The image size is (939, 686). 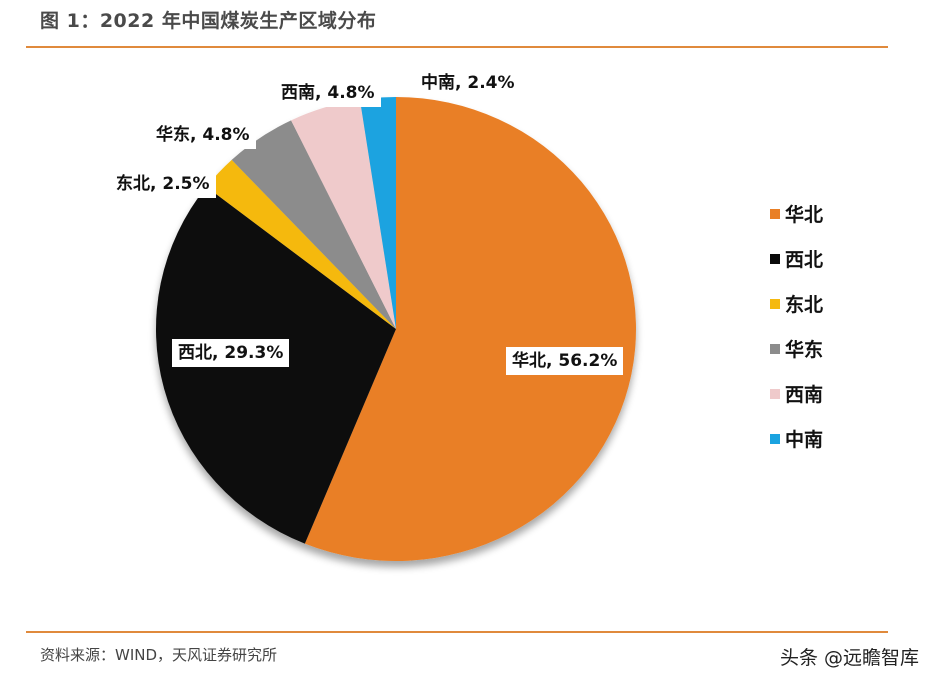 What do you see at coordinates (163, 184) in the screenshot?
I see `data-label-dongbei: 东北, 2.5%` at bounding box center [163, 184].